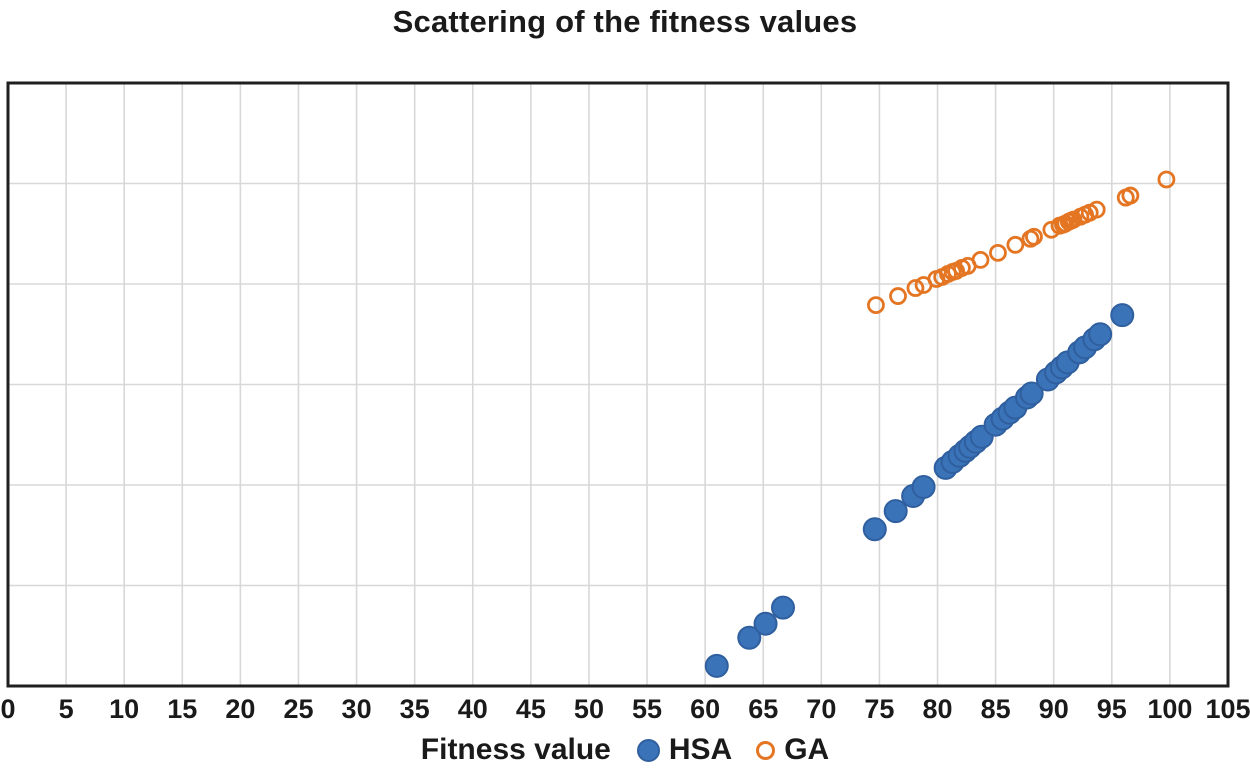 The height and width of the screenshot is (784, 1250). I want to click on legend-item-hsa: HSA, so click(684, 750).